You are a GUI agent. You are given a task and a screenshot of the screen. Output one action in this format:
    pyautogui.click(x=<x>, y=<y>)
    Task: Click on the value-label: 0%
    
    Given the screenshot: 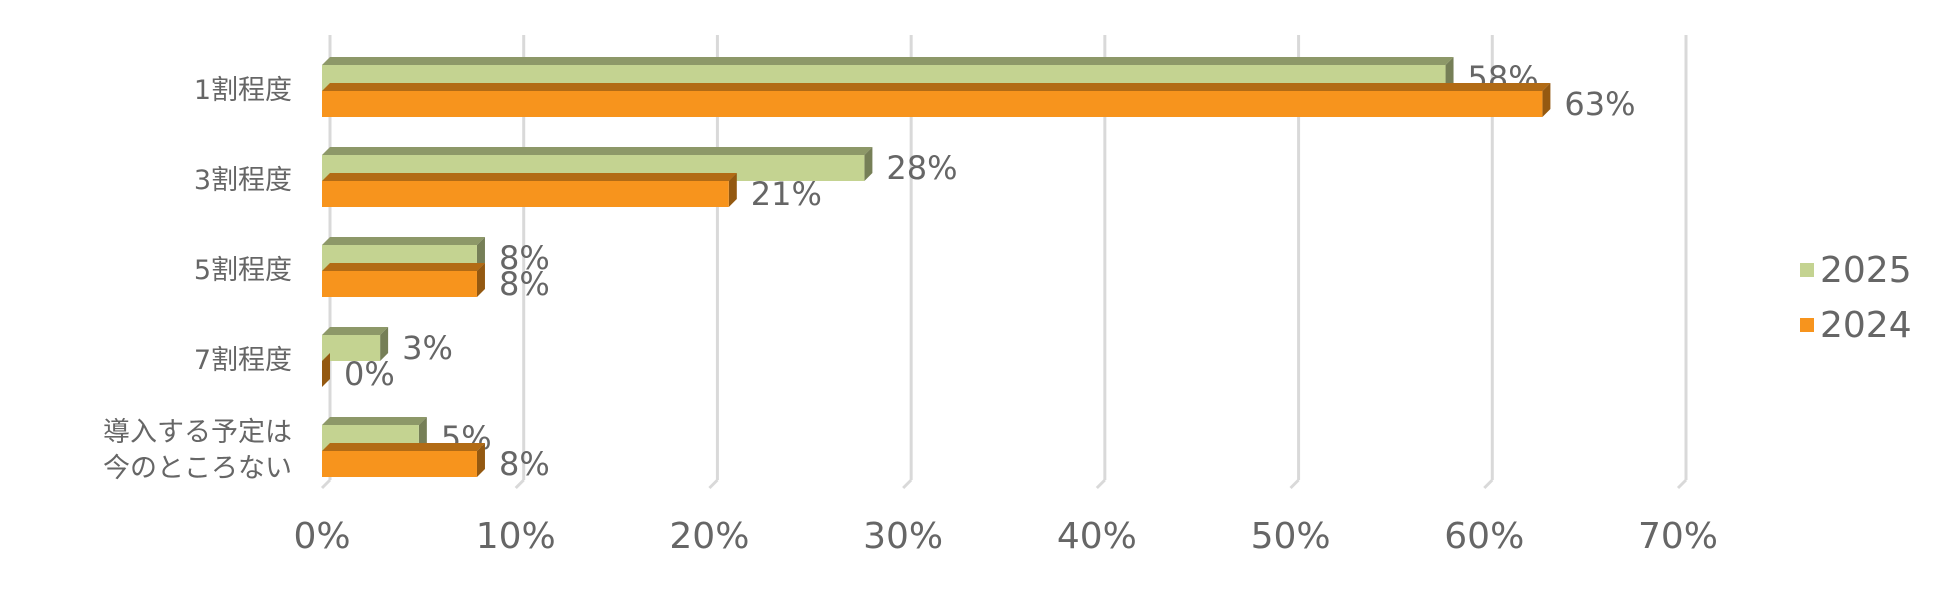 What is the action you would take?
    pyautogui.click(x=369, y=374)
    